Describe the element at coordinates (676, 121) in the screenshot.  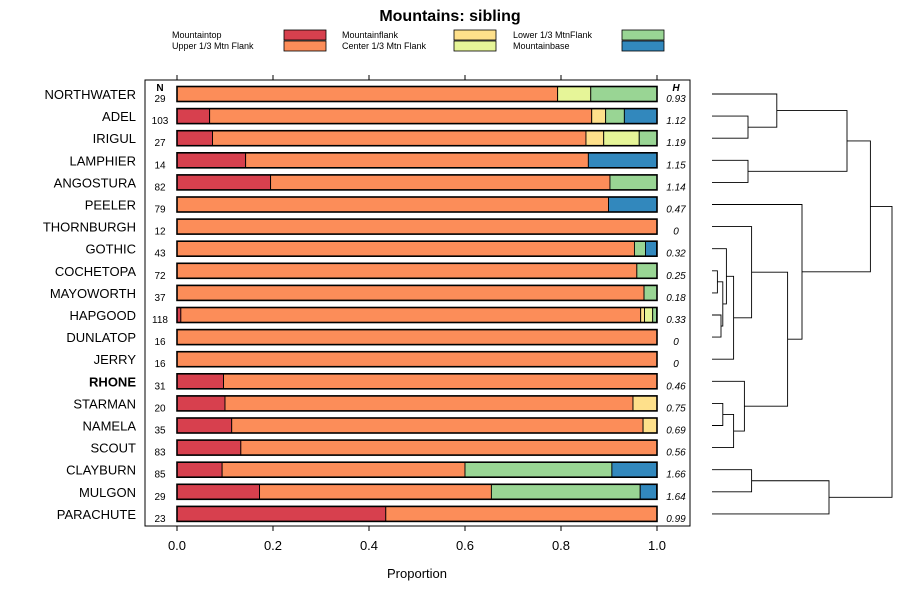
I see `h-value: 1.12` at that location.